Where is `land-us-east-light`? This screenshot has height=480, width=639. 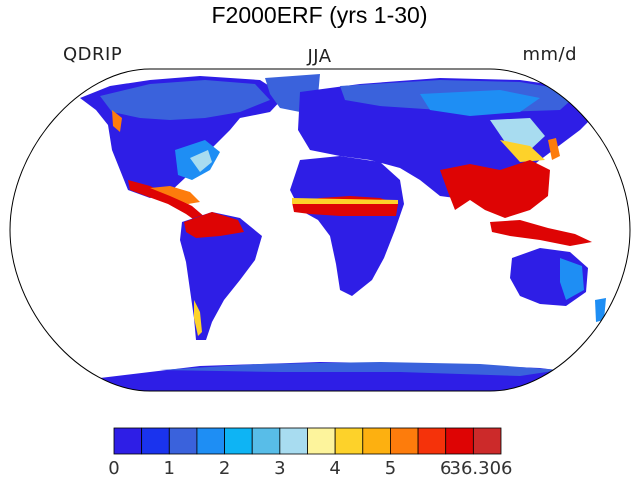
land-us-east-light is located at coordinates (201, 161).